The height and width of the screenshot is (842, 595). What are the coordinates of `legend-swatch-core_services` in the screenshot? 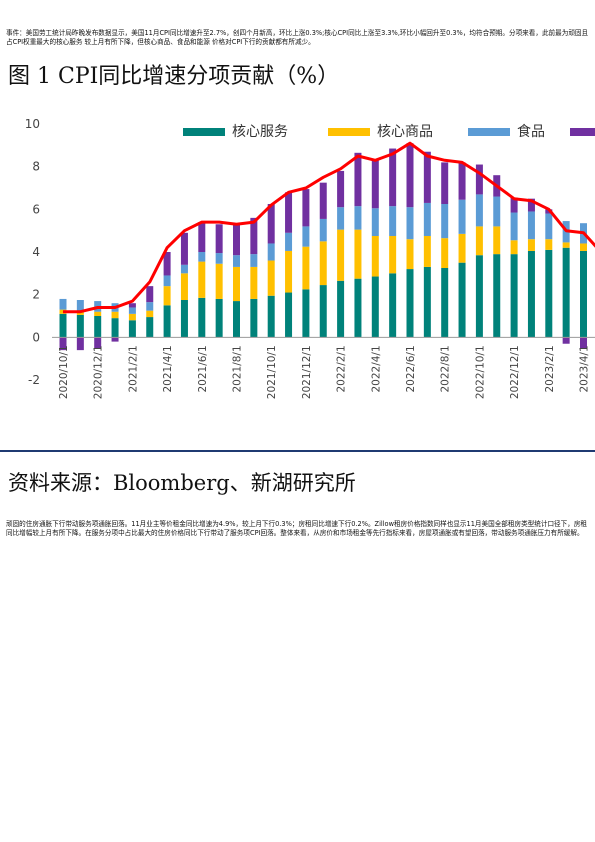 It's located at (204, 132).